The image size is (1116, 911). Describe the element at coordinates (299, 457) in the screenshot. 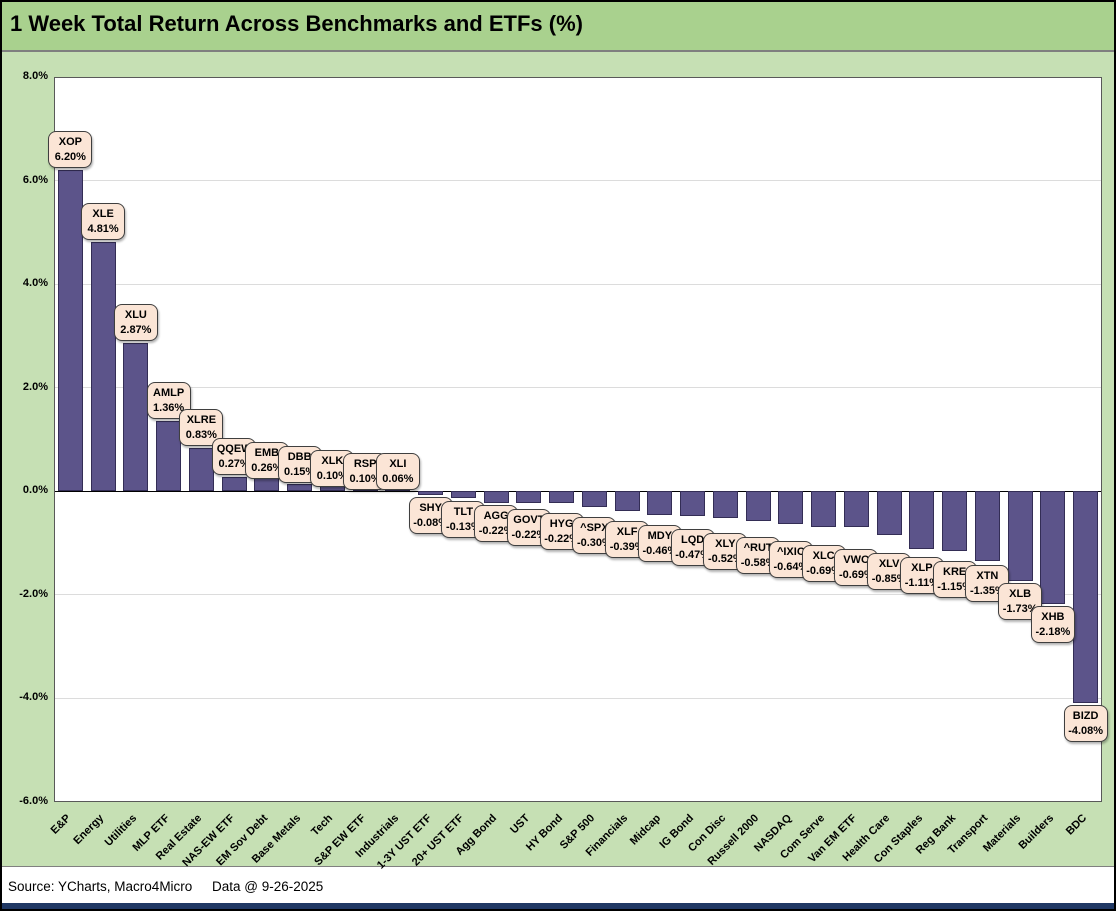

I see `callout-ticker: DBB` at that location.